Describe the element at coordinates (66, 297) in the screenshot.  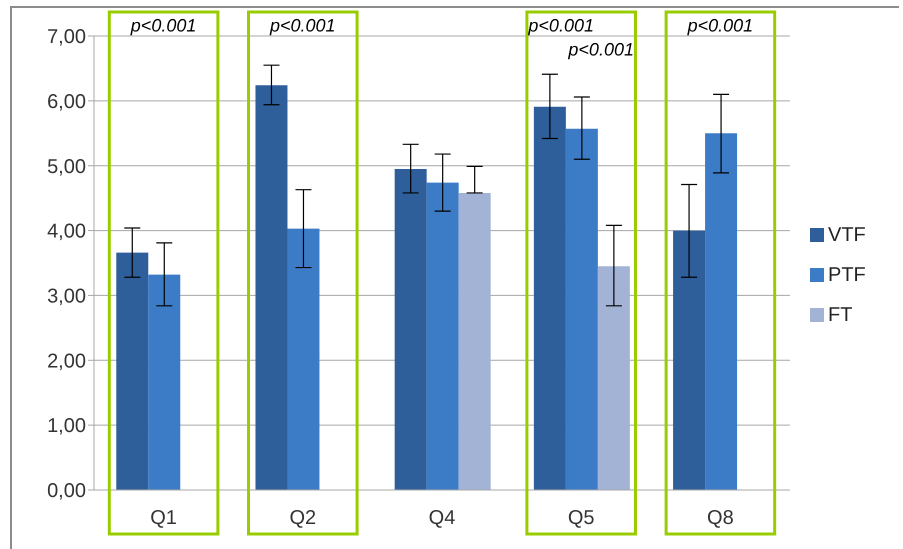
I see `y-tick-label: 3,00` at that location.